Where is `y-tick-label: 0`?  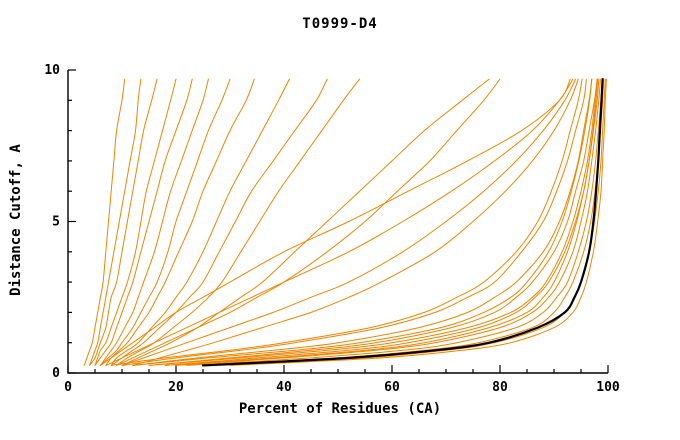 y-tick-label: 0 is located at coordinates (56, 373).